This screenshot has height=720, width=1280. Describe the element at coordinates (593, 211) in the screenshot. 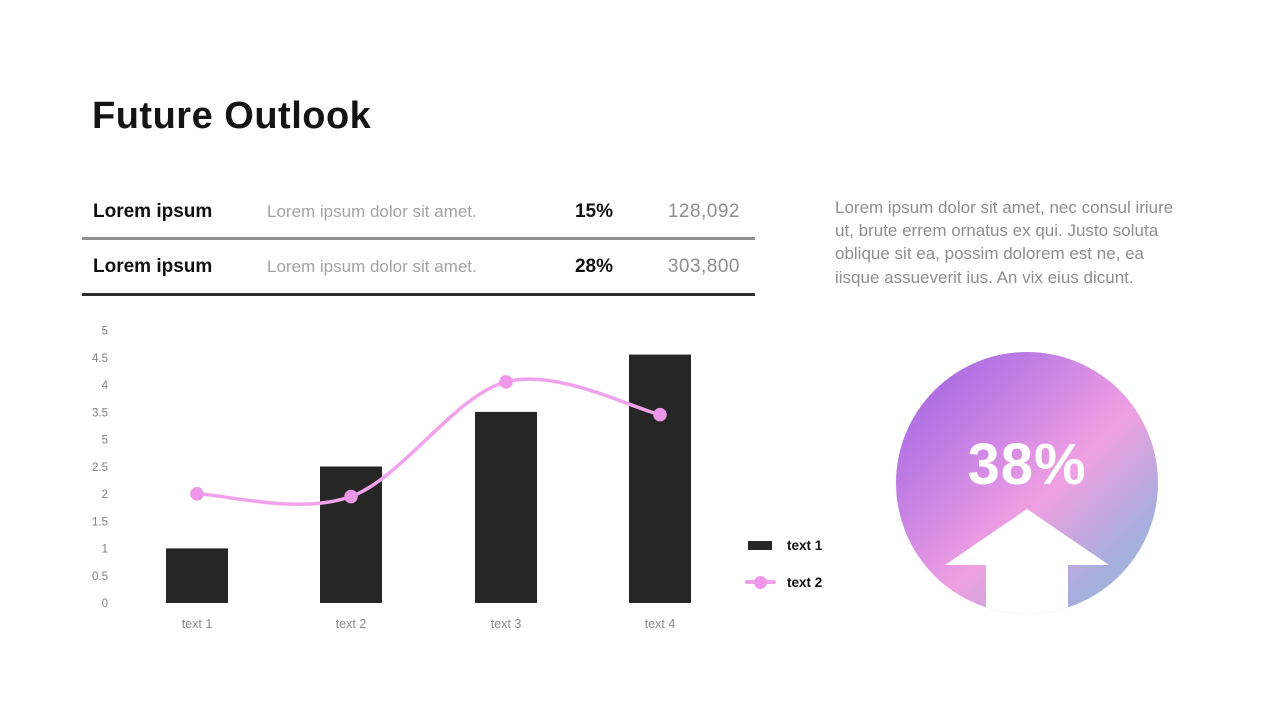

I see `row-percent: 15%` at that location.